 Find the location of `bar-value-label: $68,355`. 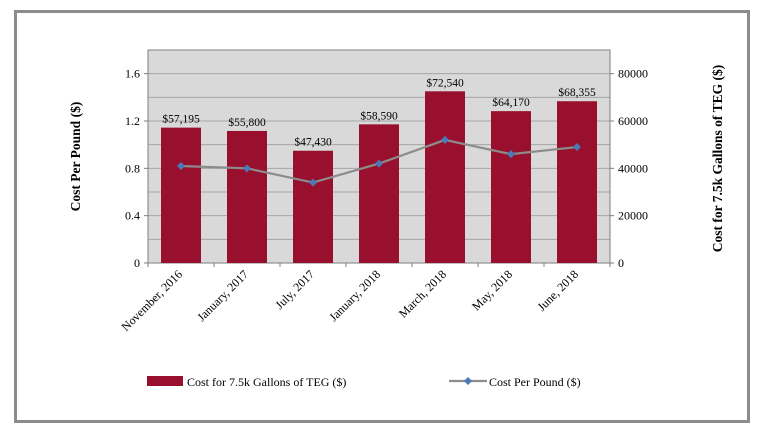

bar-value-label: $68,355 is located at coordinates (577, 92).